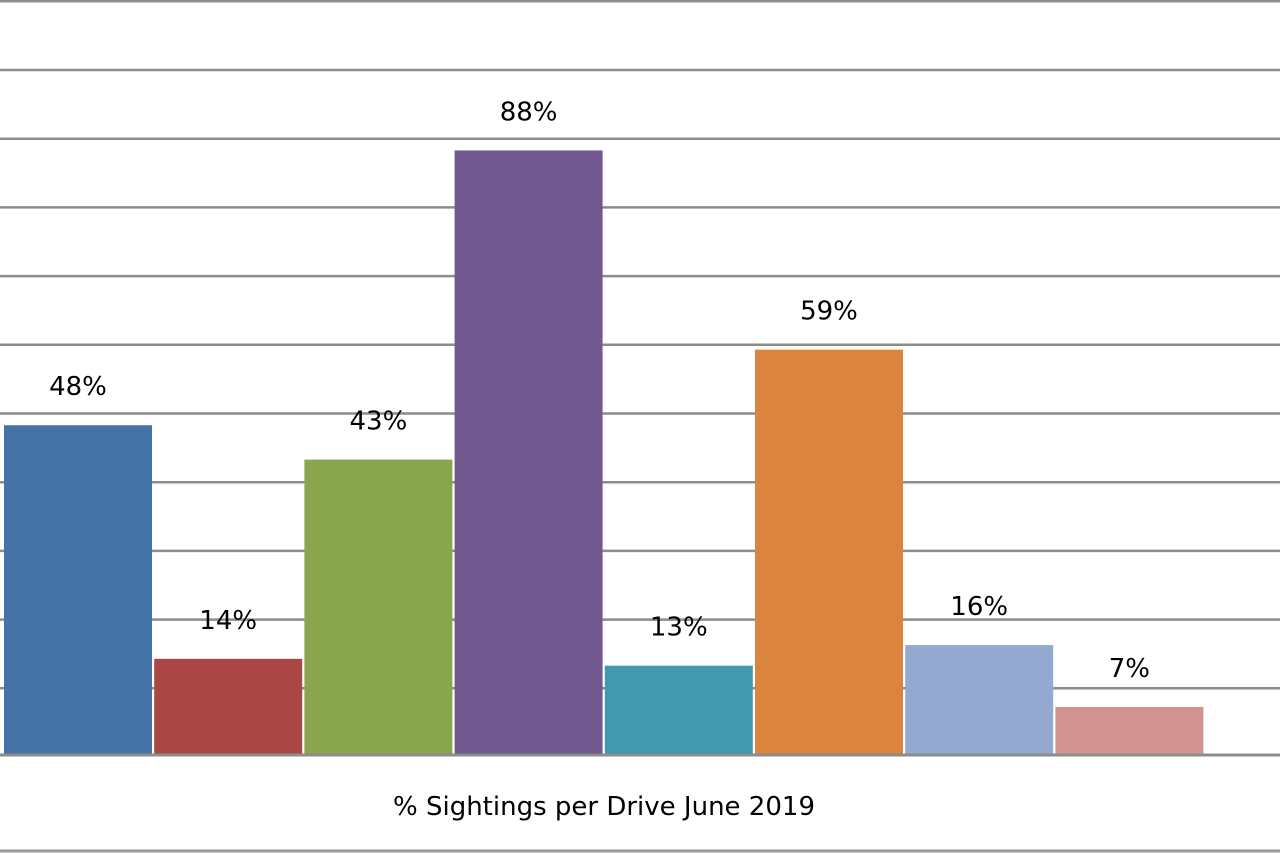 Image resolution: width=1280 pixels, height=853 pixels. What do you see at coordinates (979, 607) in the screenshot?
I see `data-label: 16%` at bounding box center [979, 607].